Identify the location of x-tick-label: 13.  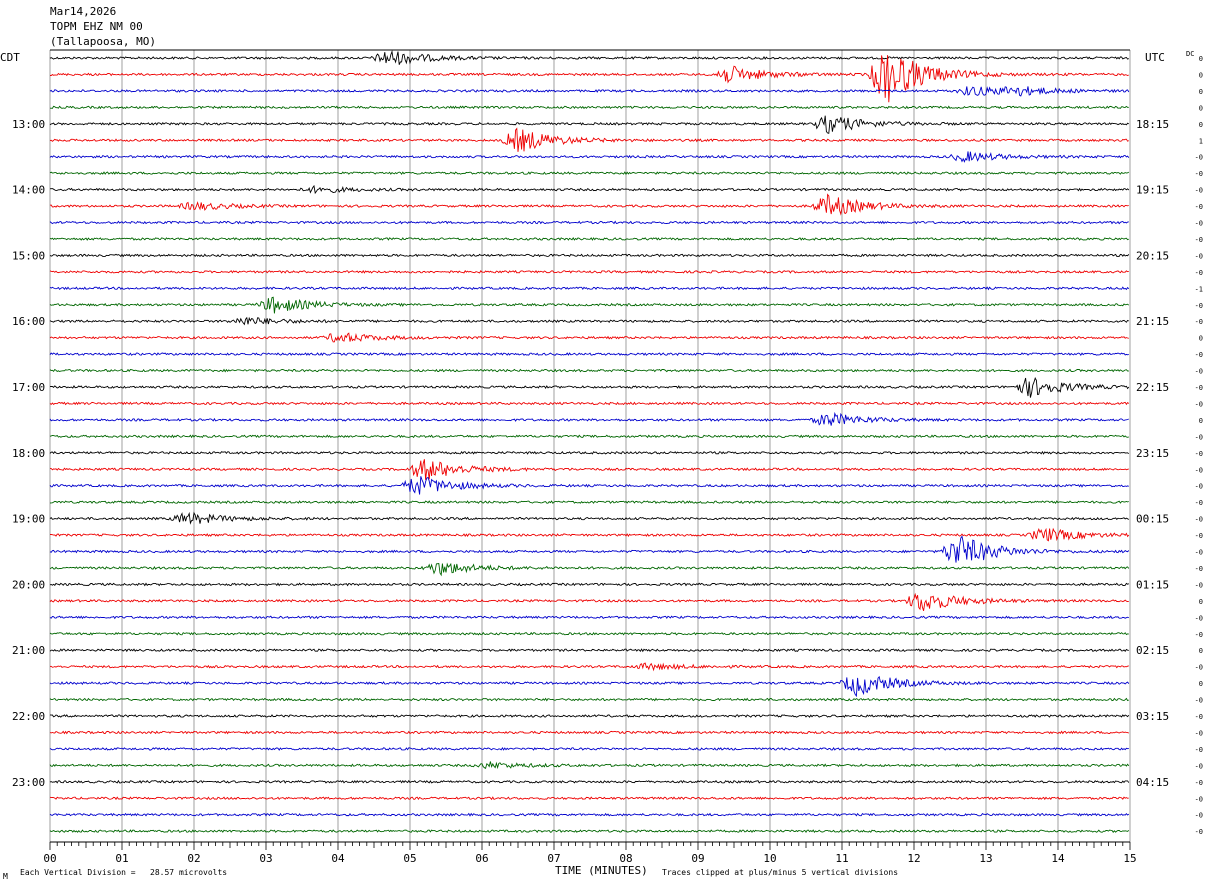
(985, 858).